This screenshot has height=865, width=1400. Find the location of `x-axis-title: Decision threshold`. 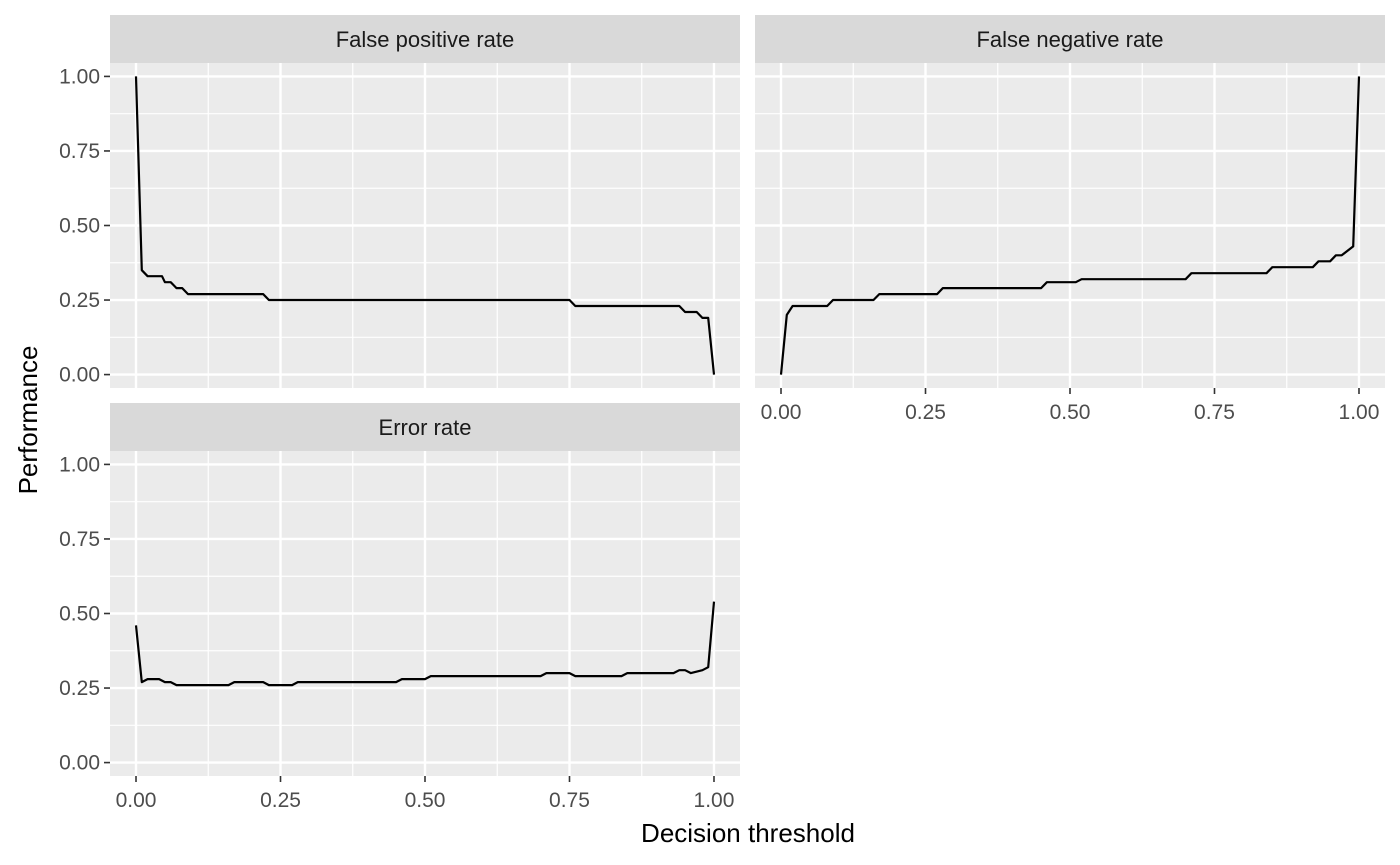

x-axis-title: Decision threshold is located at coordinates (748, 833).